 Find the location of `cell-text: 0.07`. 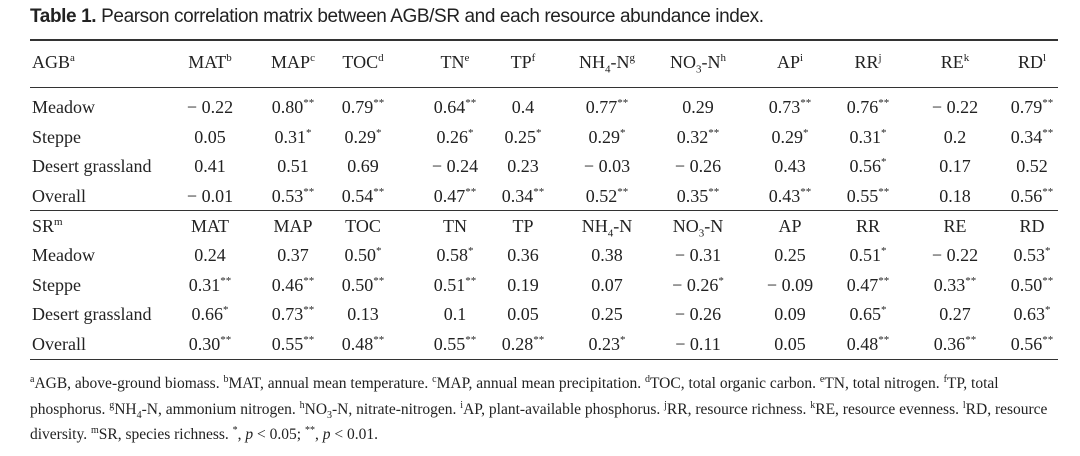

cell-text: 0.07 is located at coordinates (607, 284).